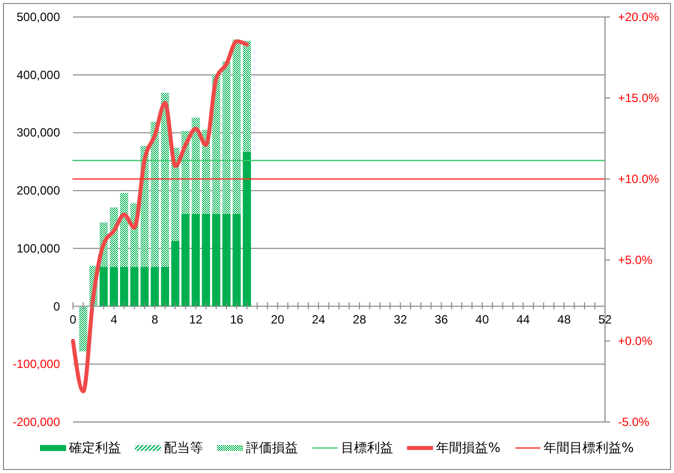  I want to click on x-tick-label: 52, so click(605, 319).